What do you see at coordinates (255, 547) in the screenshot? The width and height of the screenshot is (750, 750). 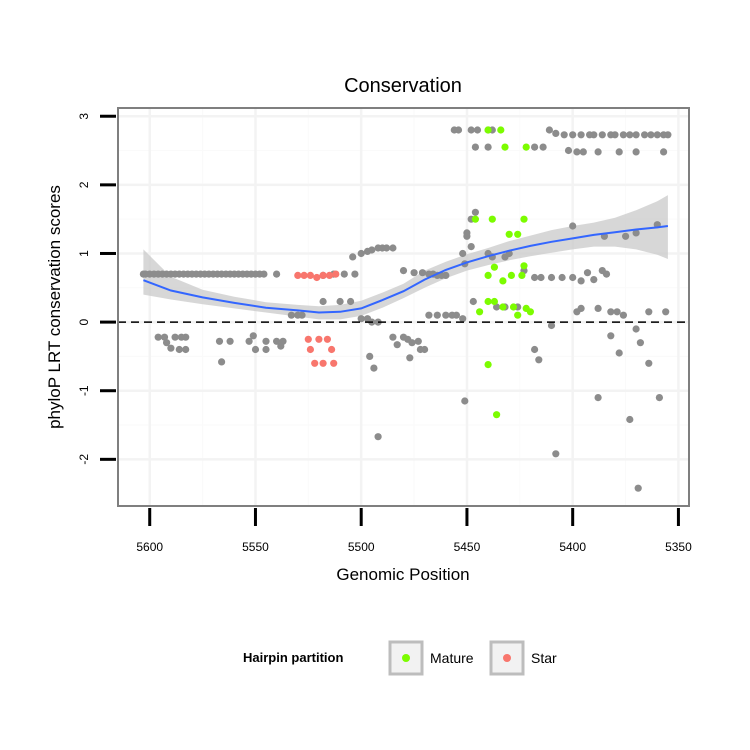 I see `x-tick-label: 5550` at bounding box center [255, 547].